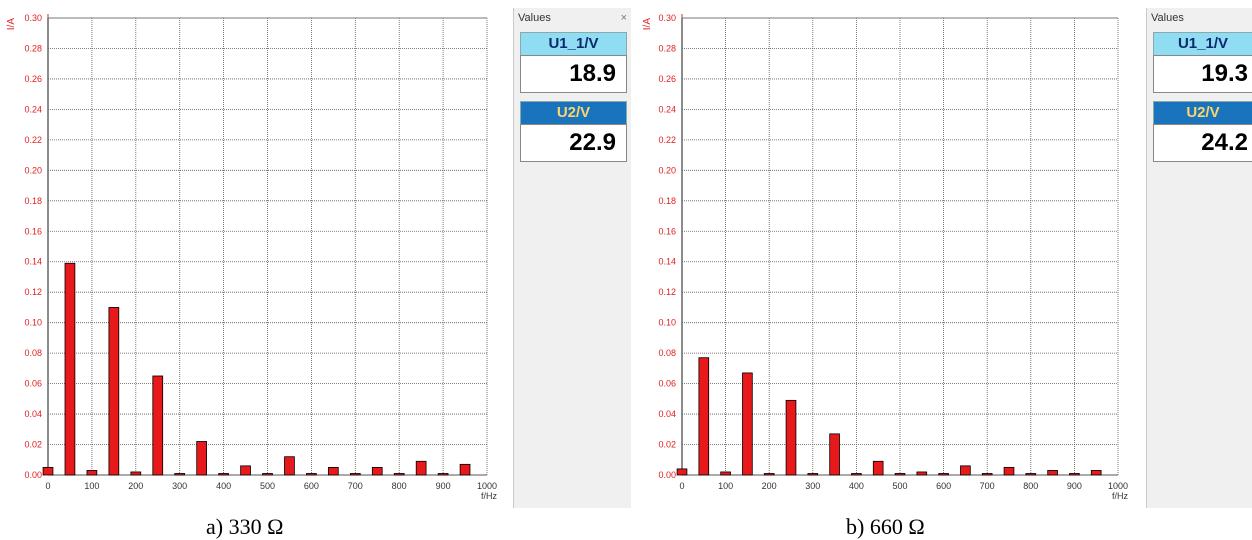 Image resolution: width=1252 pixels, height=540 pixels. What do you see at coordinates (33, 79) in the screenshot?
I see `y-tick-label: 0.26` at bounding box center [33, 79].